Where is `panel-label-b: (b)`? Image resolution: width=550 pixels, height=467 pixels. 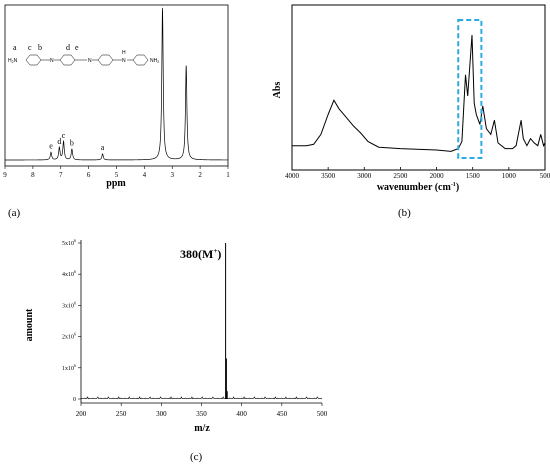 panel-label-b: (b) is located at coordinates (404, 213).